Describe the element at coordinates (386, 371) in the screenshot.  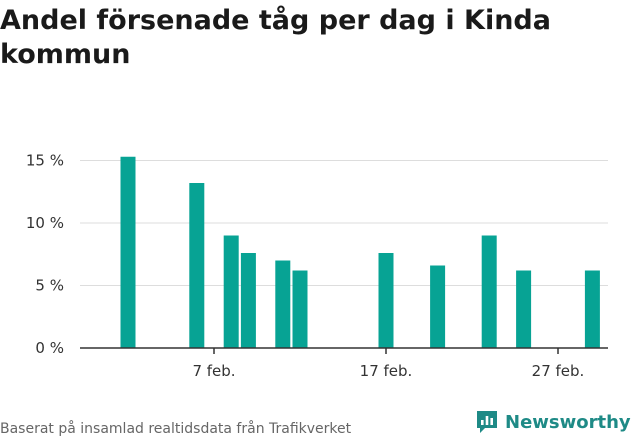
I see `x-tick-label: 17 feb.` at that location.